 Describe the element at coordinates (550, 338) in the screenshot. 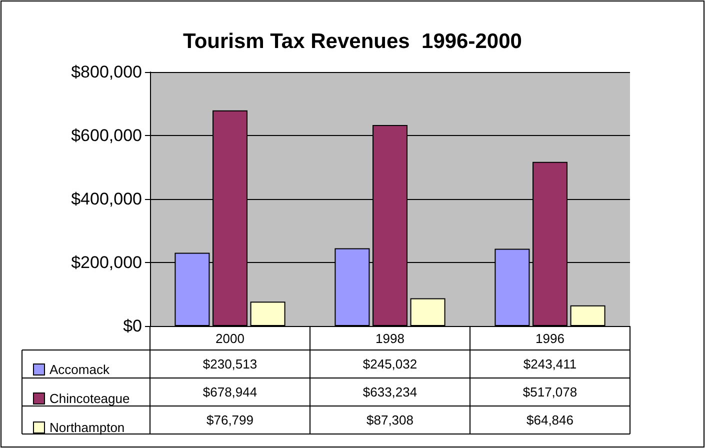

I see `x-tick-label: 1996` at that location.